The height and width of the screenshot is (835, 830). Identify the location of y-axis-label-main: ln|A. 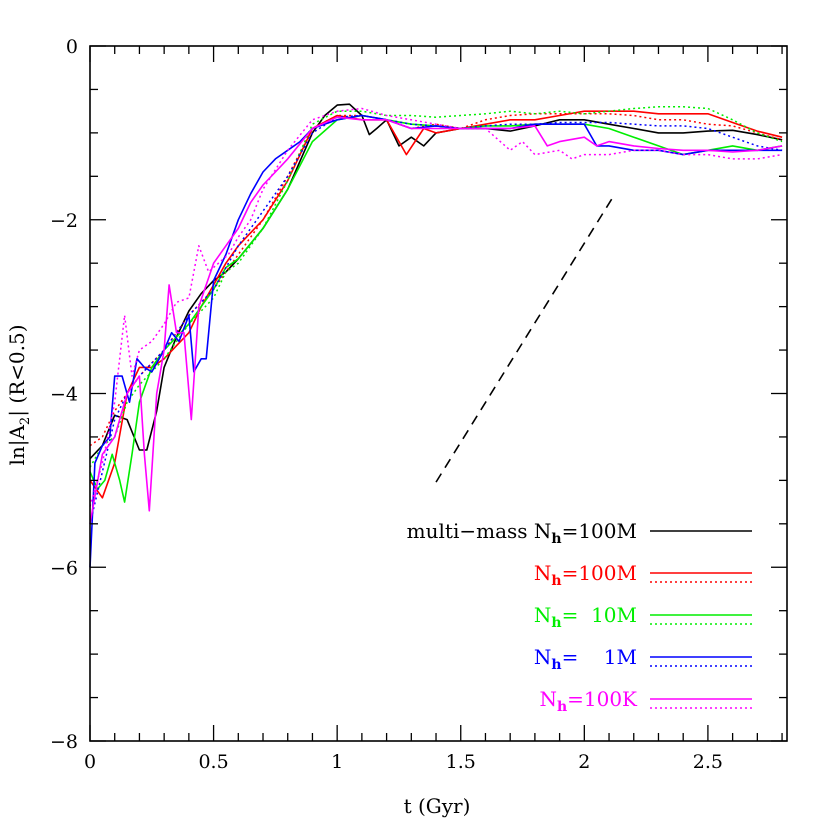
(17, 445).